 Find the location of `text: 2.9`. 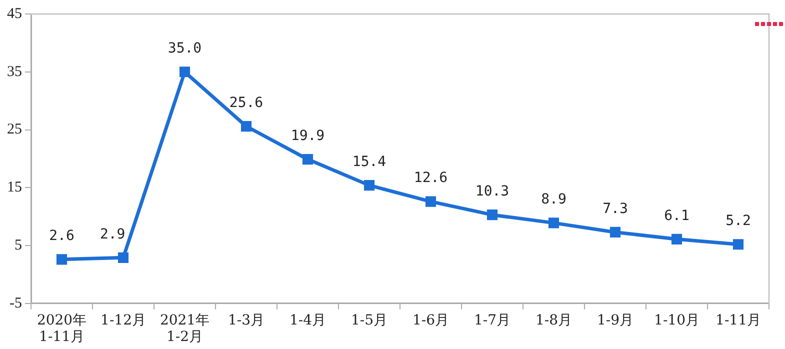

text: 2.9 is located at coordinates (113, 234).